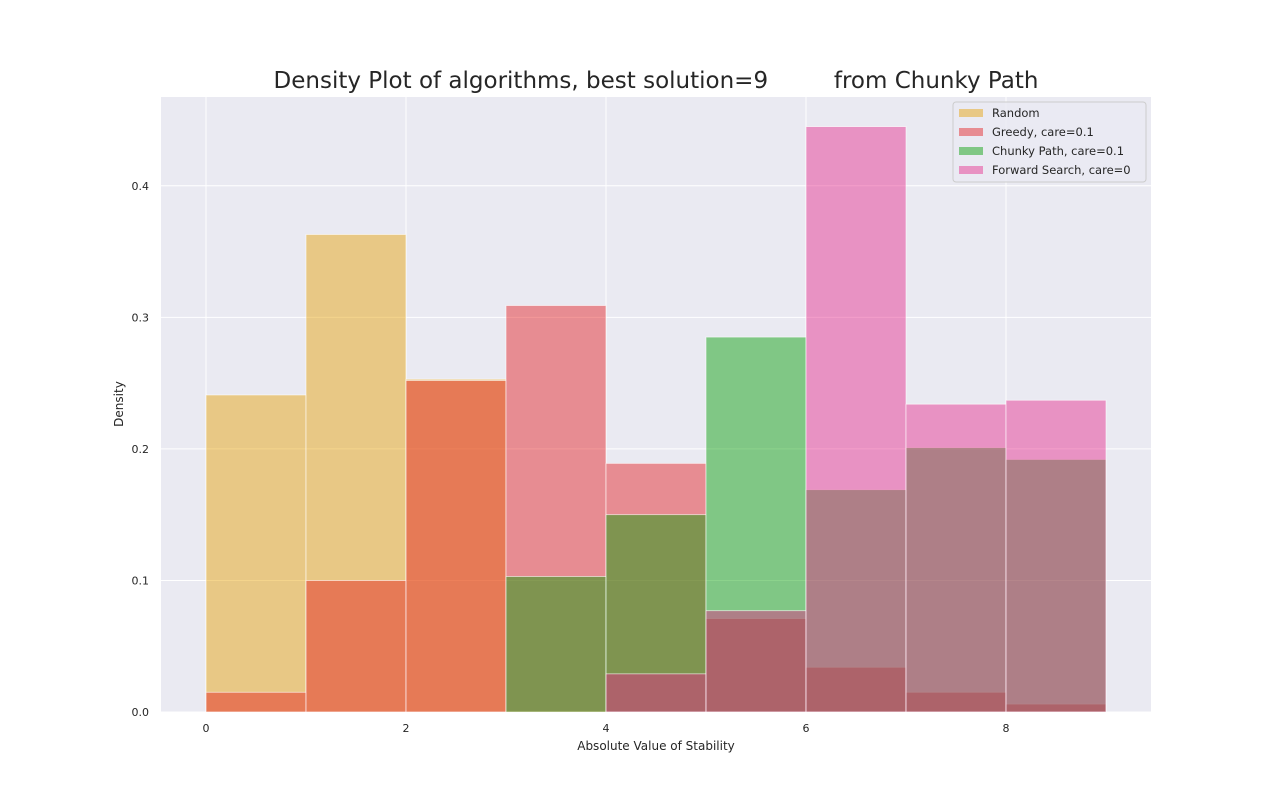 Image resolution: width=1280 pixels, height=800 pixels. I want to click on legend-item: Chunky Path, care=0.1, so click(1041, 151).